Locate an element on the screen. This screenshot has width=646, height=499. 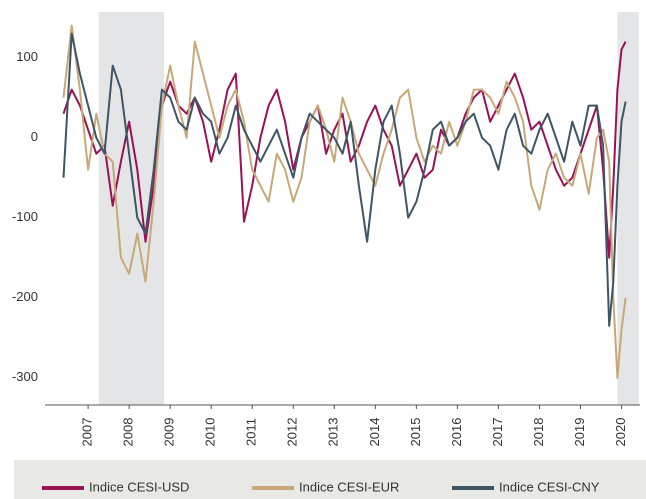
y-tick-label: -300 is located at coordinates (25, 376).